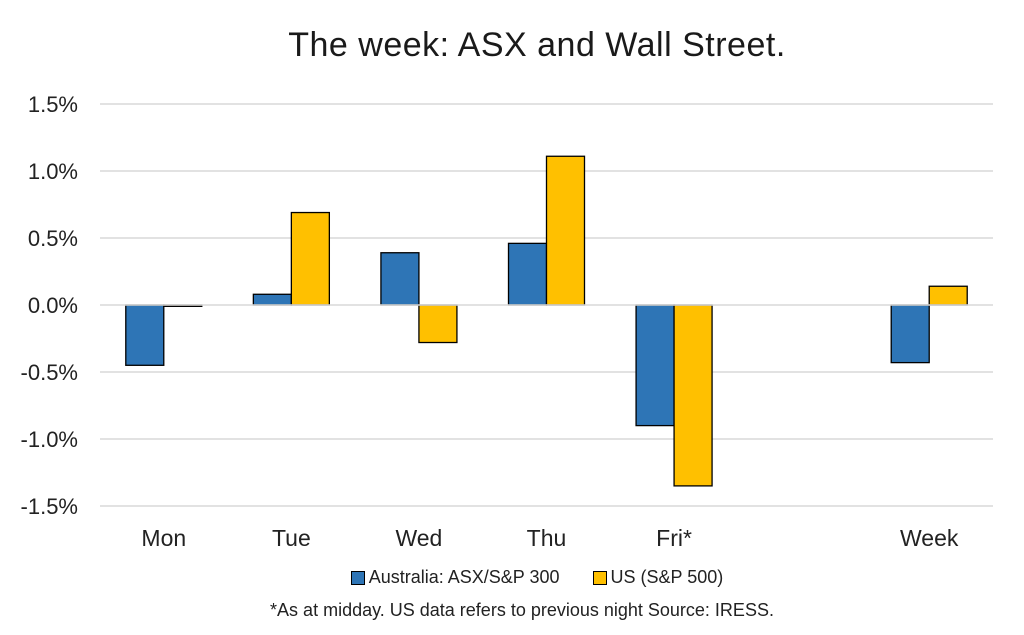 The width and height of the screenshot is (1024, 635). What do you see at coordinates (53, 238) in the screenshot?
I see `y-tick-label: 0.5%` at bounding box center [53, 238].